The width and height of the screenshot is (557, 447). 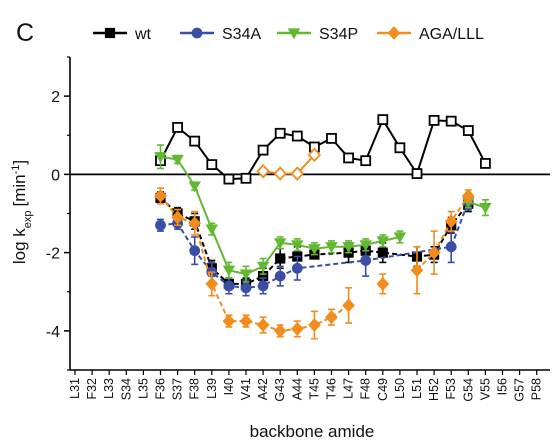 I want to click on x-tick-label: S37, so click(x=178, y=389).